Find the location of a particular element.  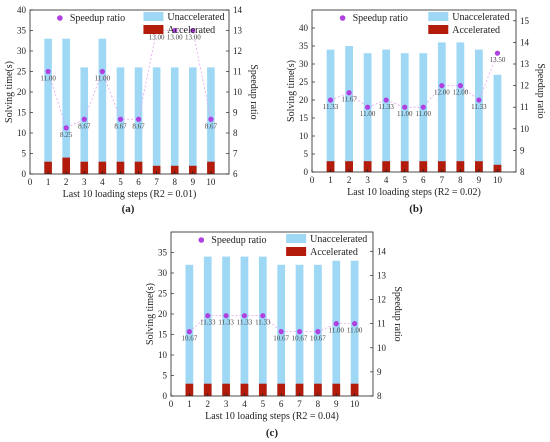

y-tick-label: 0 is located at coordinates (306, 172).